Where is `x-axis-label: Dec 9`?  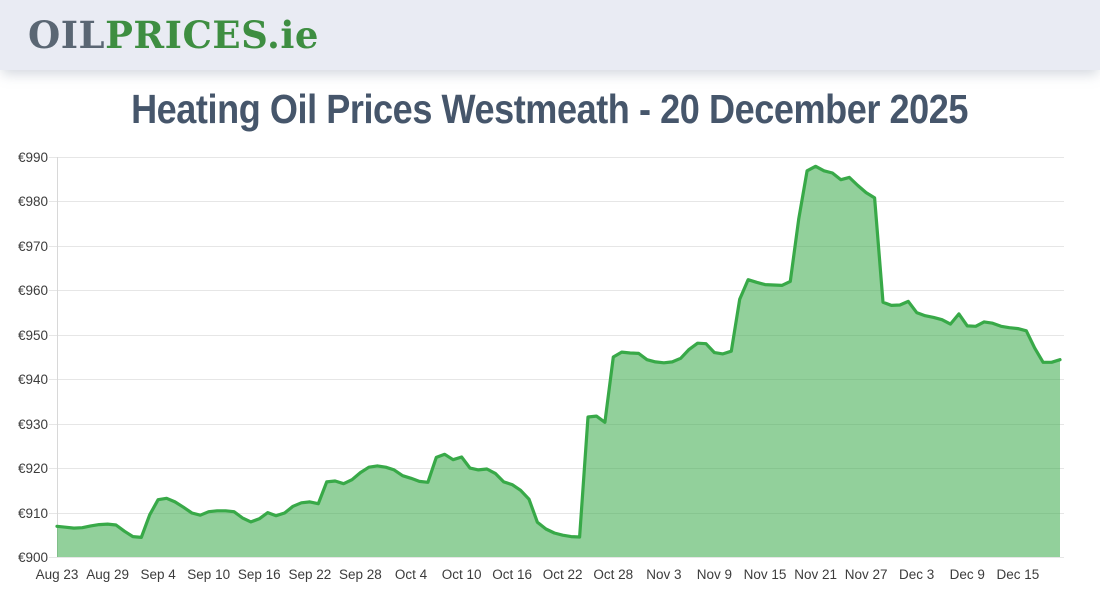 x-axis-label: Dec 9 is located at coordinates (967, 574).